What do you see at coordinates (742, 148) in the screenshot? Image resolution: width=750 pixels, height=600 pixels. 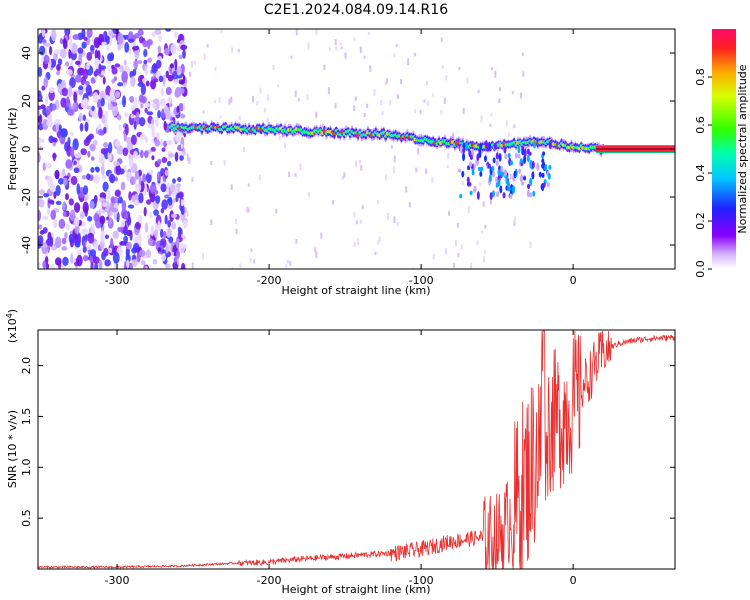 I see `colorbar-label: Normalized spectral amplitude` at bounding box center [742, 148].